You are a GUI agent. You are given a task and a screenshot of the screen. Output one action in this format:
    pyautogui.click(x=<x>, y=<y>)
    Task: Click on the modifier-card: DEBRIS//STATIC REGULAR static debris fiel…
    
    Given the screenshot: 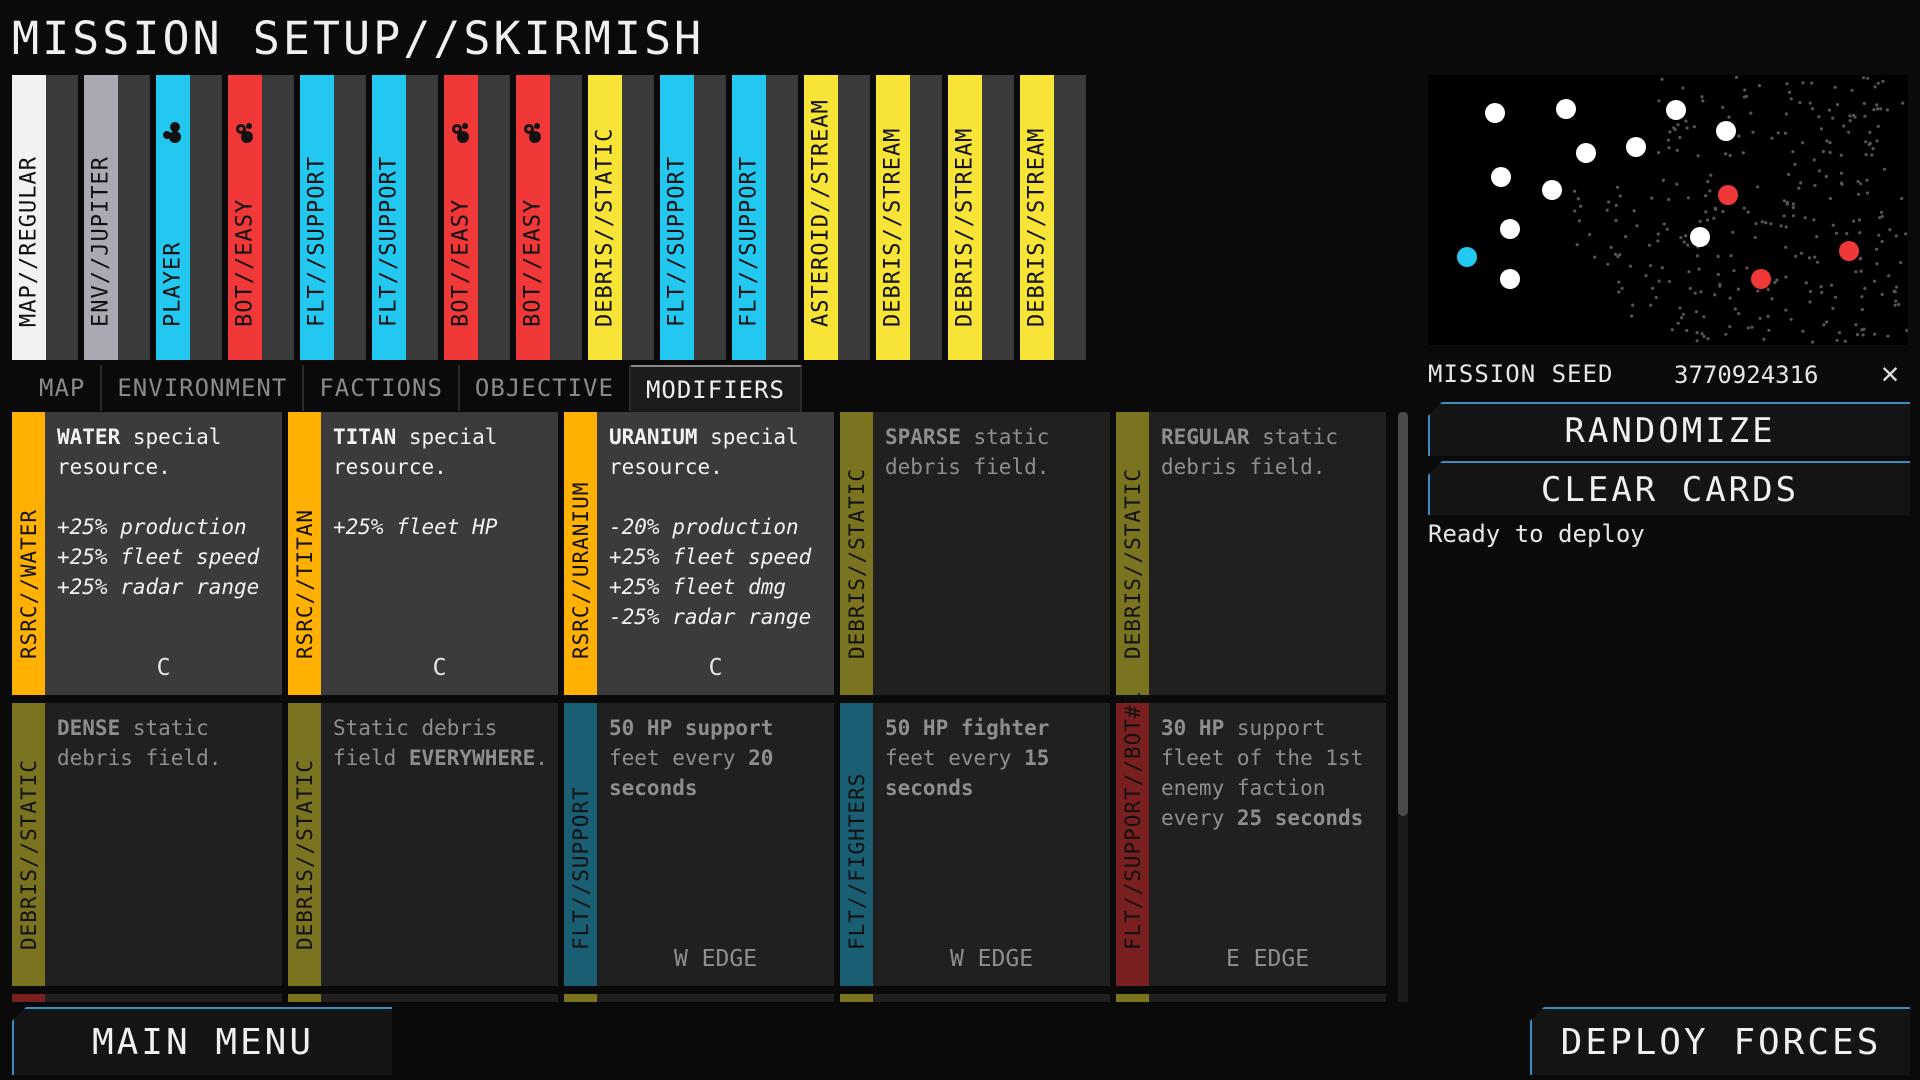 What is the action you would take?
    pyautogui.click(x=1251, y=553)
    